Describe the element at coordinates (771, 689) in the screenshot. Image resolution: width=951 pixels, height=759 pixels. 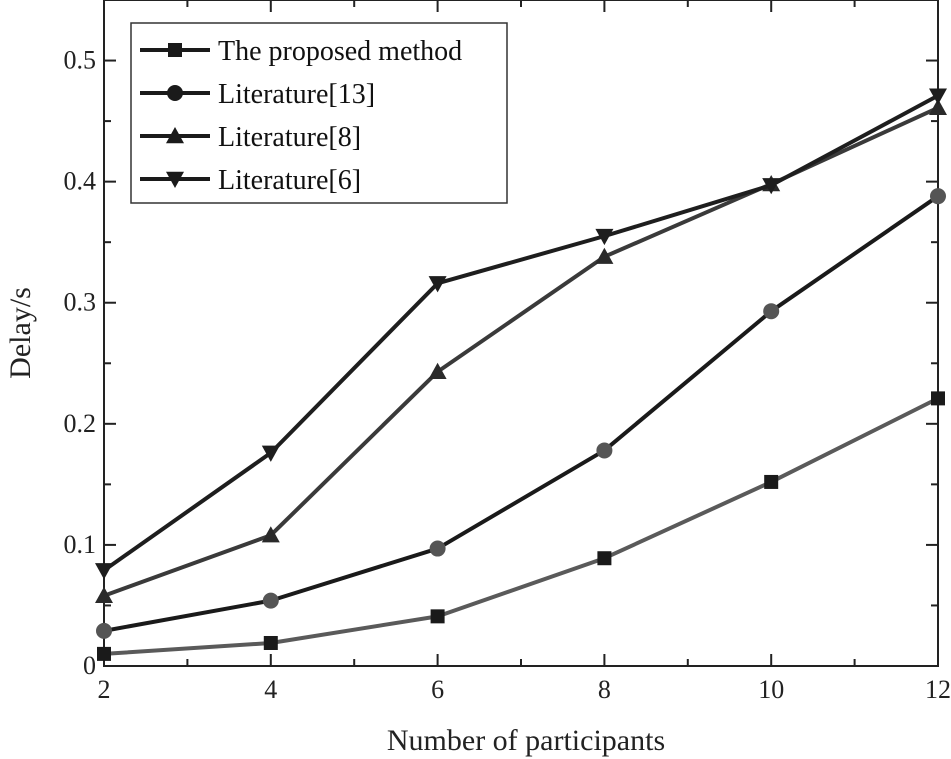
I see `x-tick-label: 10` at that location.